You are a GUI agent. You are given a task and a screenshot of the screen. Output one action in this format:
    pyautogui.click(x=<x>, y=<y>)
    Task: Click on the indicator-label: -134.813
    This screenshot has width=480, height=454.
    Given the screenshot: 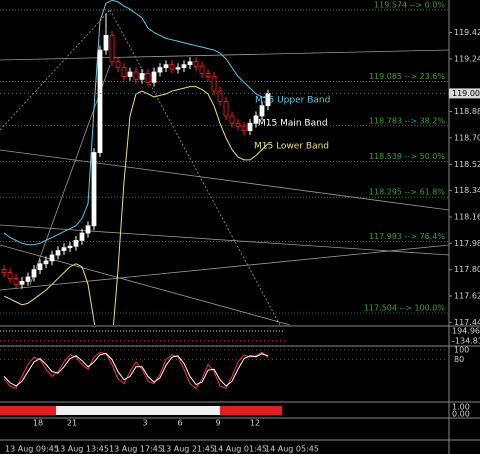 What is the action you would take?
    pyautogui.click(x=466, y=341)
    